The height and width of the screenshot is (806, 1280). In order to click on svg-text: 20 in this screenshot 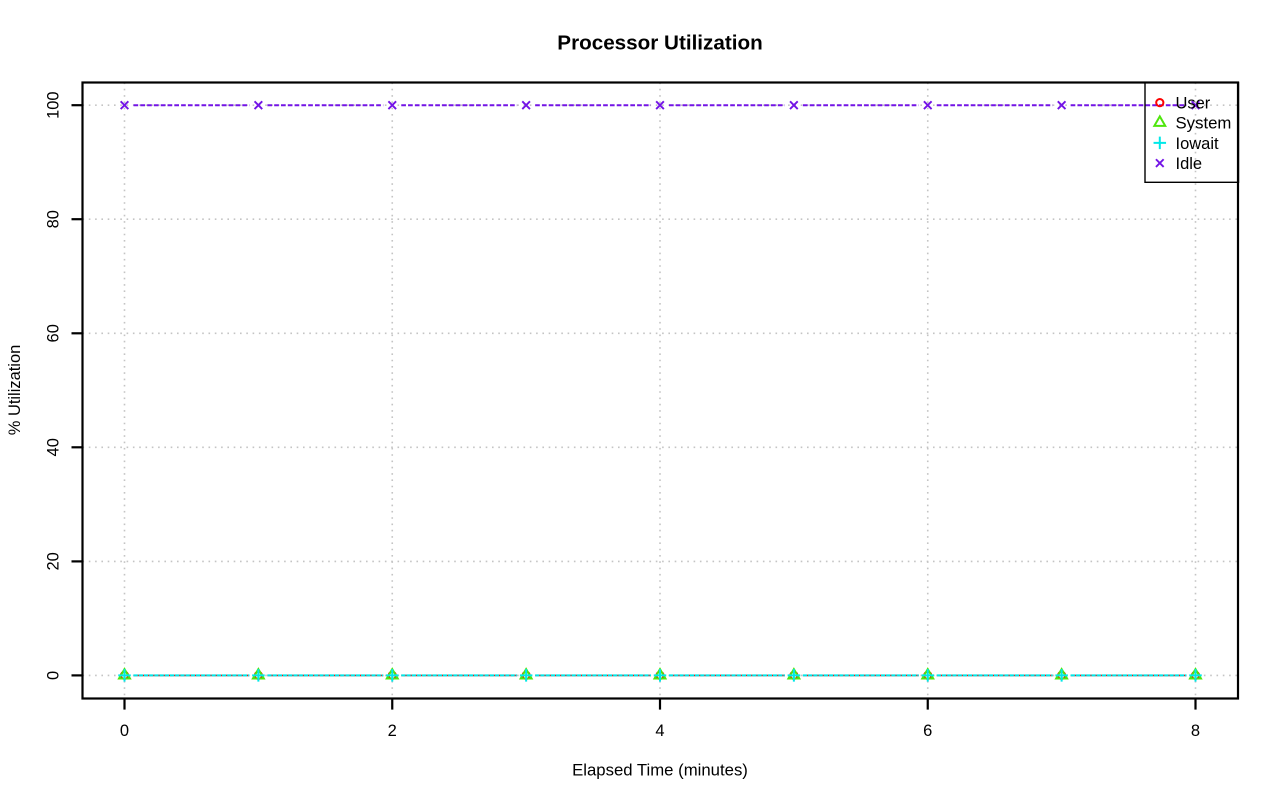, I will do `click(54, 561)`.